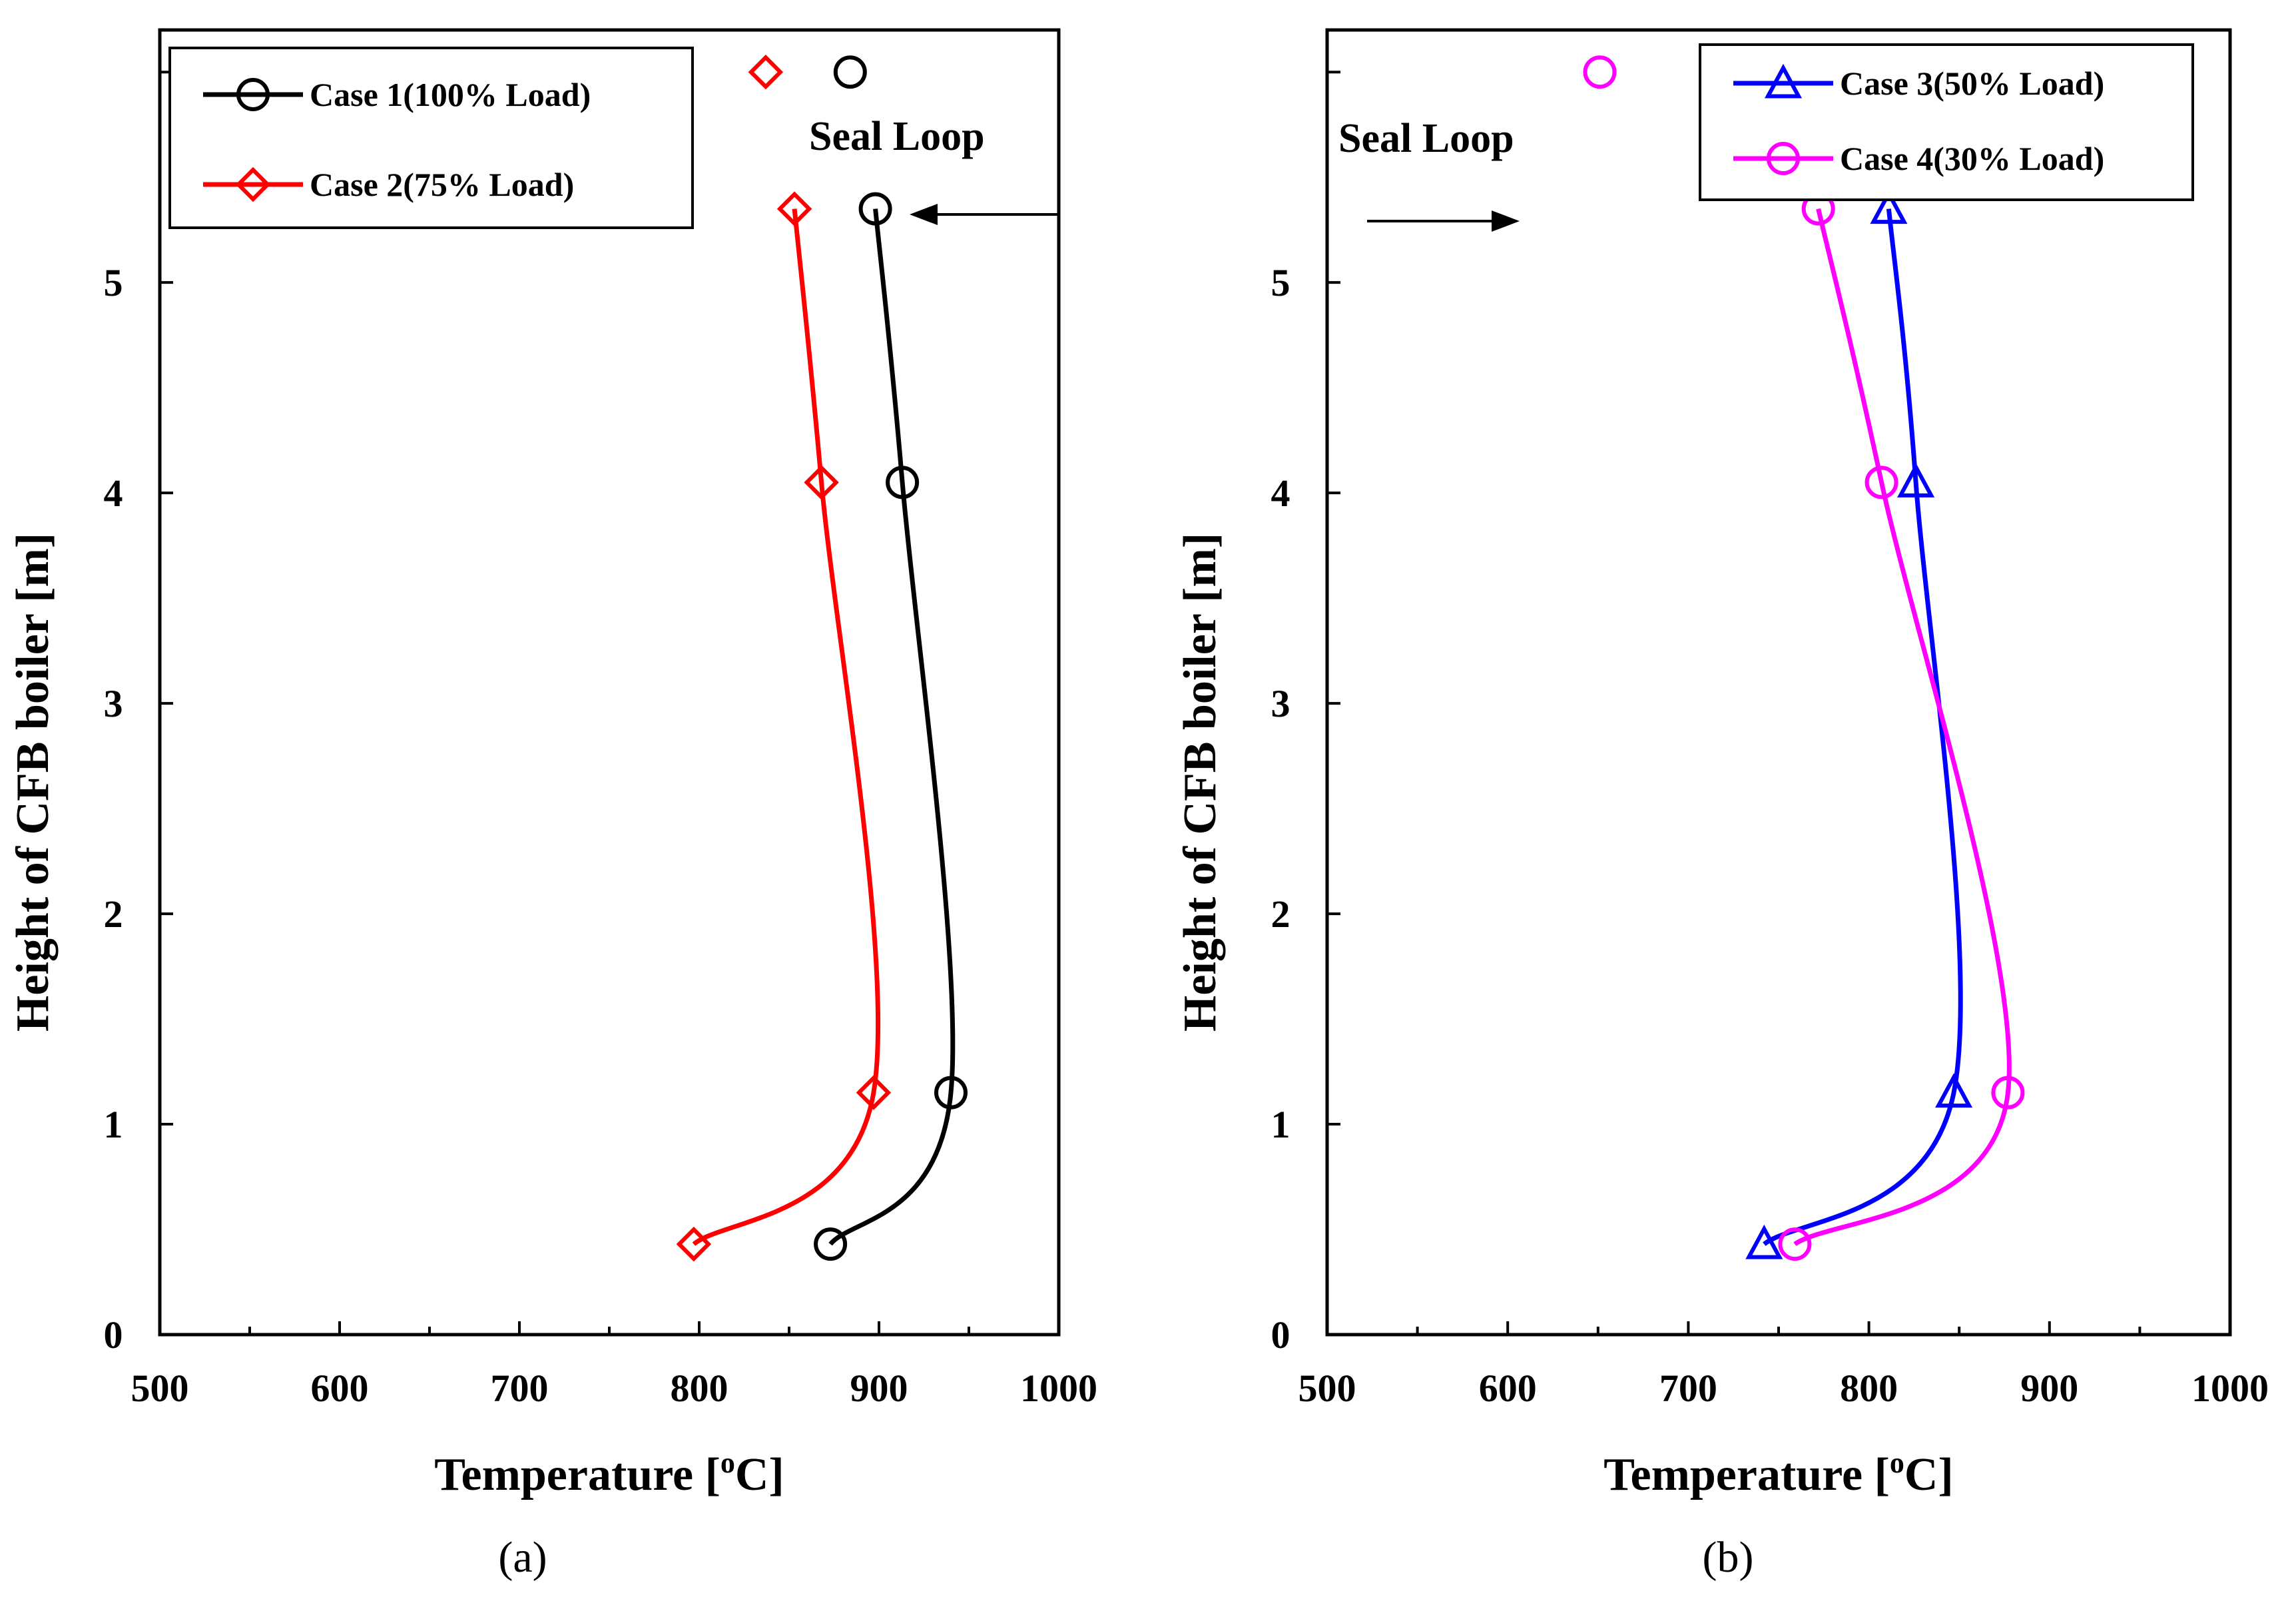 The width and height of the screenshot is (2296, 1611). Describe the element at coordinates (1728, 1557) in the screenshot. I see `panel-label: (b)` at that location.